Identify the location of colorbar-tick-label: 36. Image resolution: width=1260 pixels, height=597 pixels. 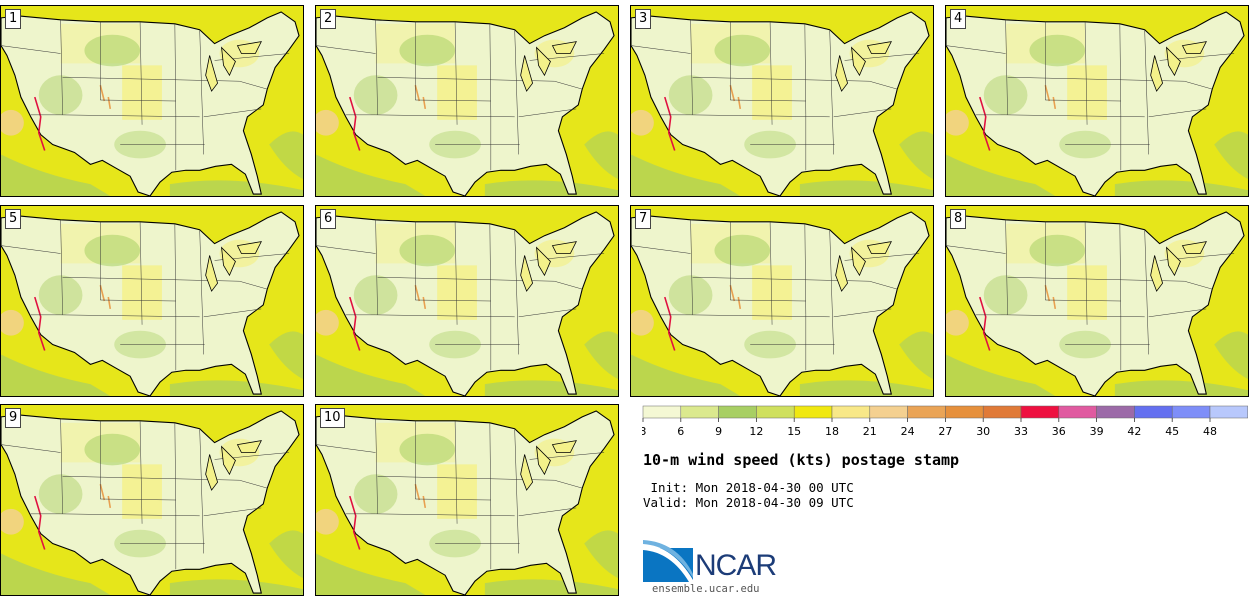
(1059, 431).